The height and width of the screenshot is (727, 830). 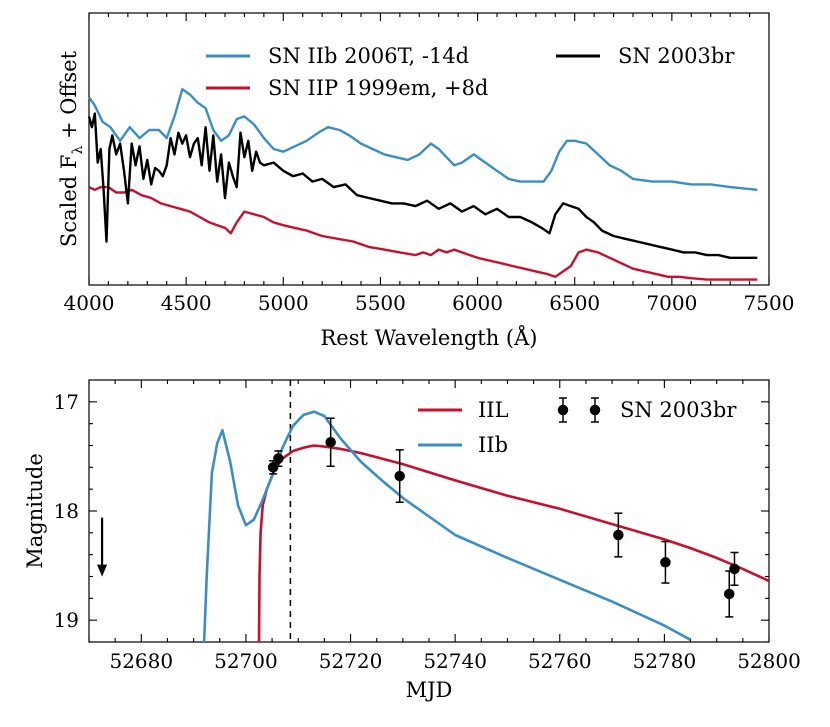 I want to click on spectra-y-axis-label: Scaled Fλ + Offset, so click(x=71, y=148).